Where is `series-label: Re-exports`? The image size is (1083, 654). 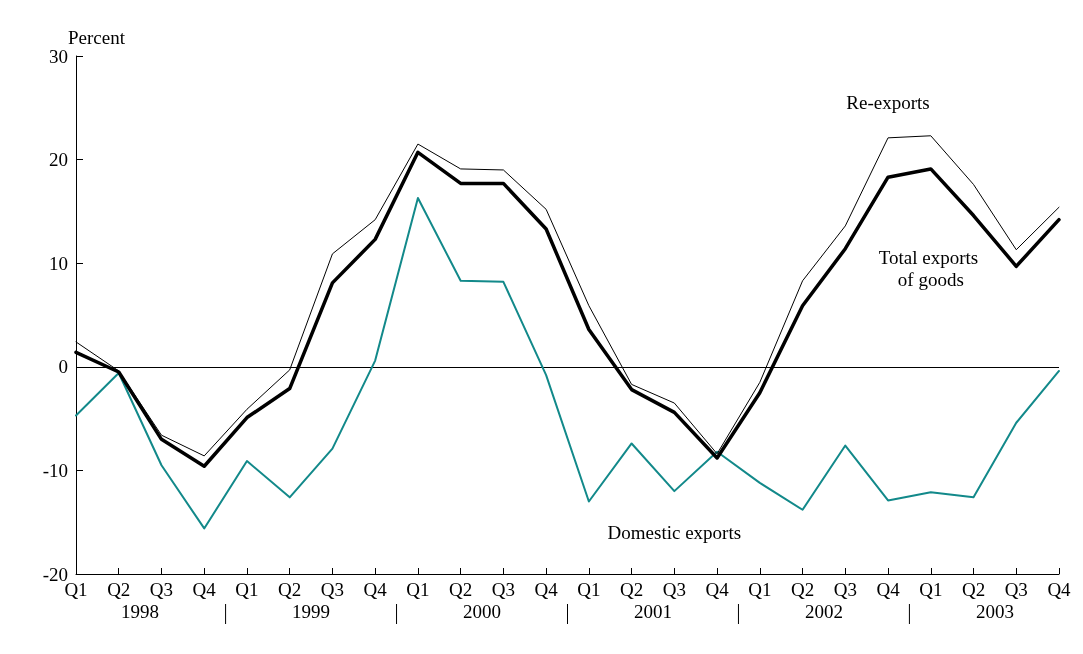 series-label: Re-exports is located at coordinates (888, 103).